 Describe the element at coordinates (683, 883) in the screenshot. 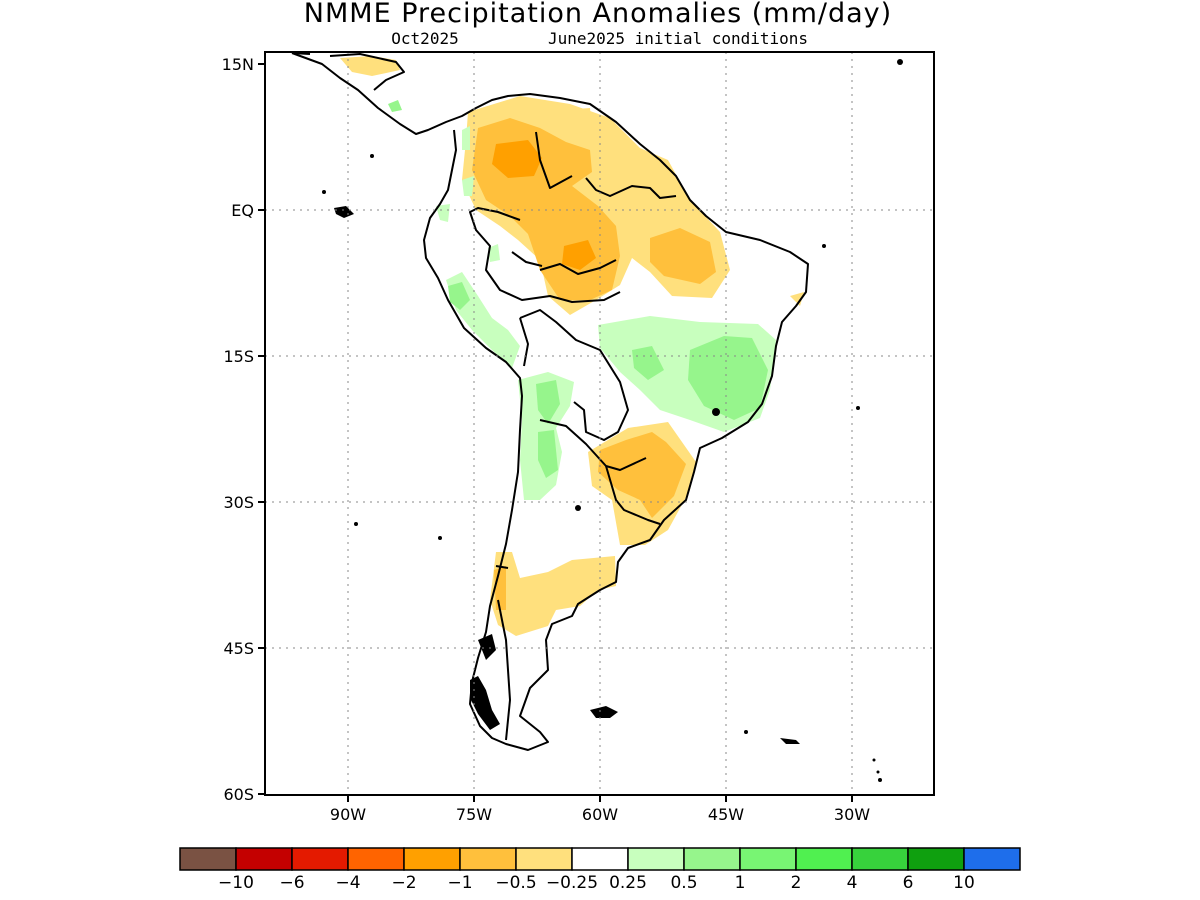

I see `colorbar-label: 0.5` at that location.